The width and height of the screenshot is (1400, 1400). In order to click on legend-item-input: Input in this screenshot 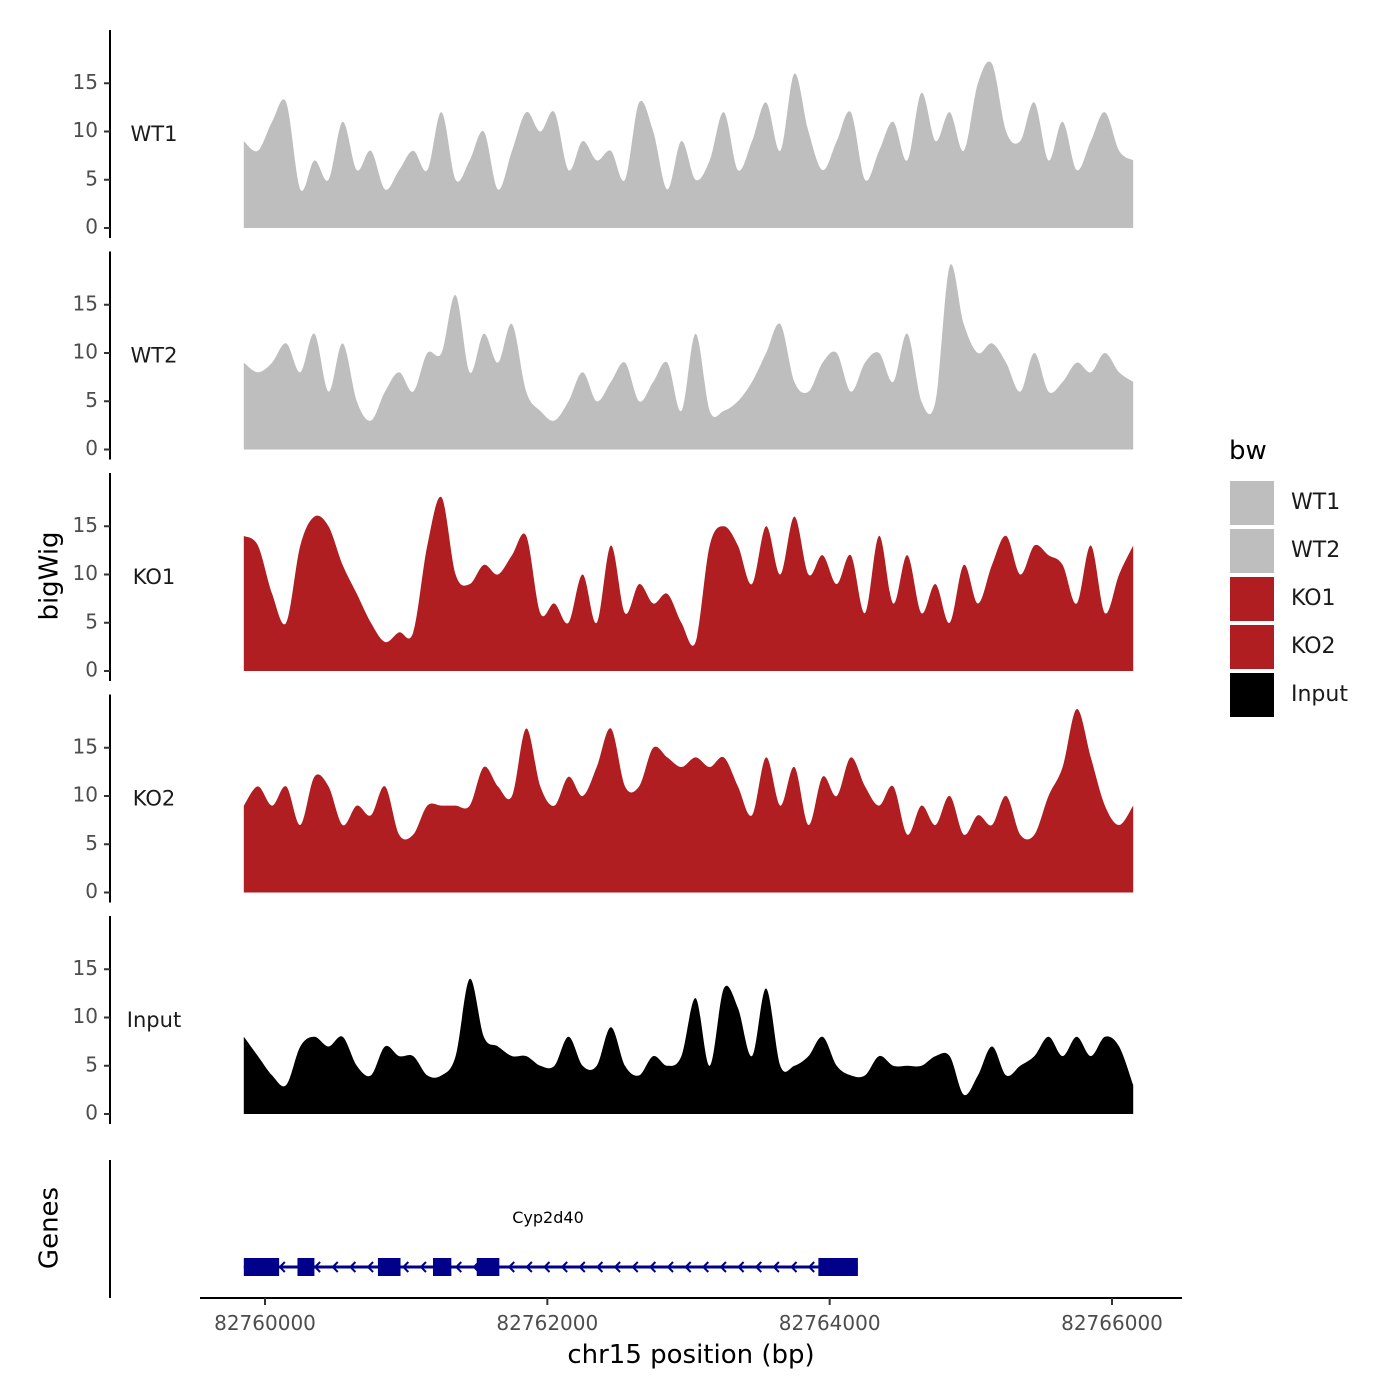, I will do `click(1289, 695)`.